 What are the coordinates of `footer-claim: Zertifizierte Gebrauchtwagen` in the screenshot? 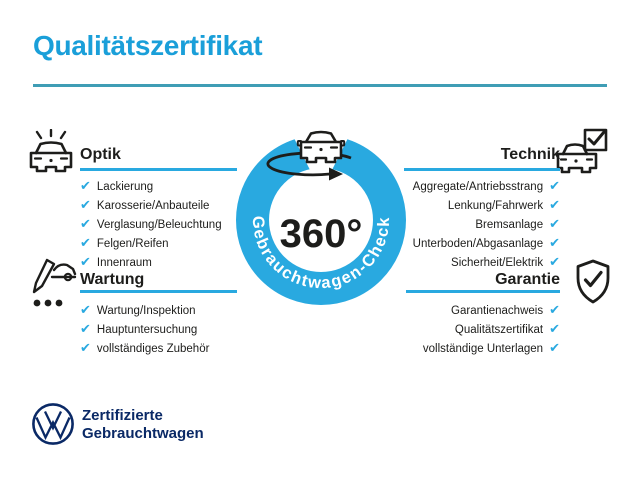 It's located at (143, 425).